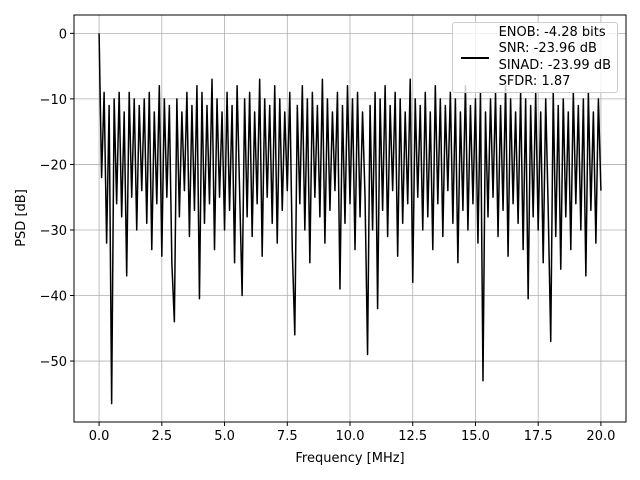 The height and width of the screenshot is (480, 640). What do you see at coordinates (63, 34) in the screenshot?
I see `y-tick-label: 0` at bounding box center [63, 34].